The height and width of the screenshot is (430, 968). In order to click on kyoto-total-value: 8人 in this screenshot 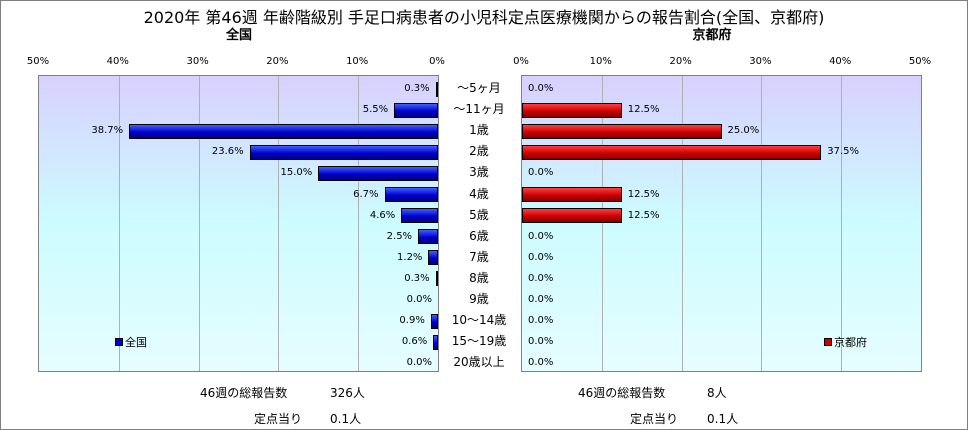, I will do `click(717, 393)`.